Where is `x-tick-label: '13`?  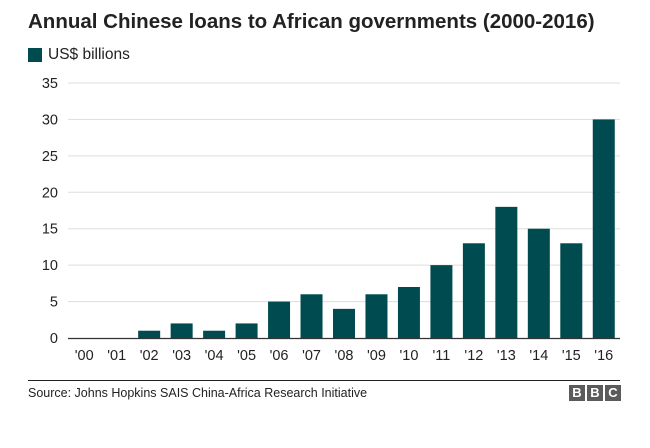 x-tick-label: '13 is located at coordinates (506, 356).